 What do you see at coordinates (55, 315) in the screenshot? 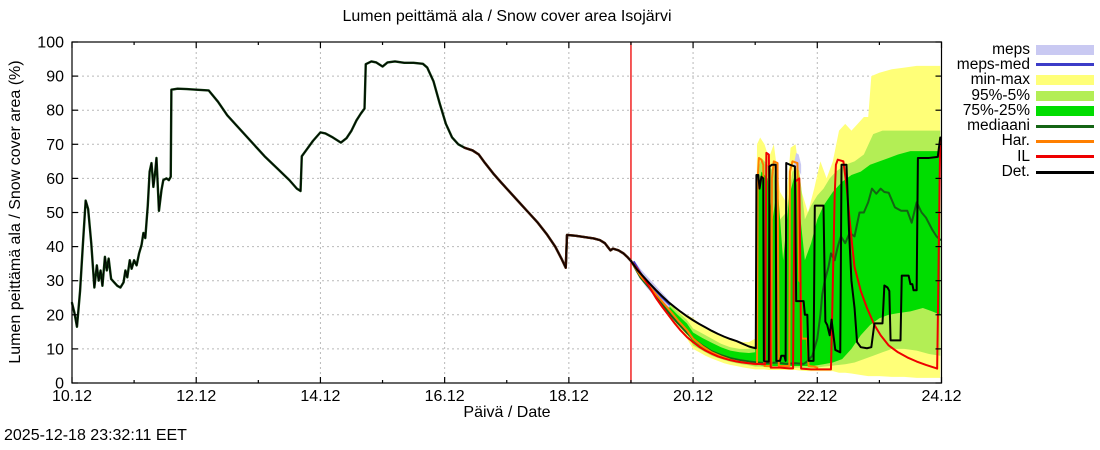
I see `y-tick-label: 20` at bounding box center [55, 315].